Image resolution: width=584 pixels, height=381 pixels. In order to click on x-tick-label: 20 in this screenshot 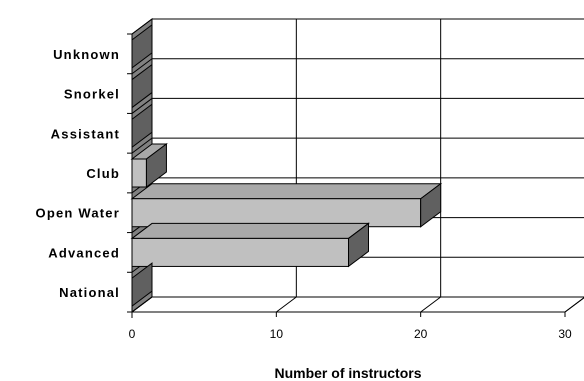, I will do `click(421, 334)`.